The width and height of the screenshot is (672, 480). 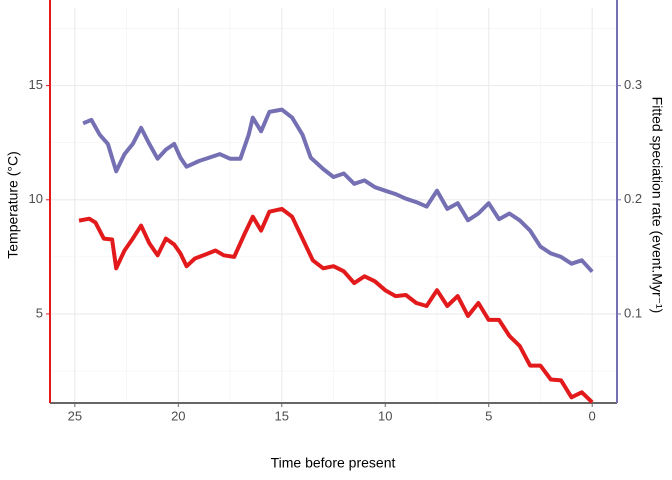 What do you see at coordinates (633, 312) in the screenshot?
I see `y2-tick-label: 0.1` at bounding box center [633, 312].